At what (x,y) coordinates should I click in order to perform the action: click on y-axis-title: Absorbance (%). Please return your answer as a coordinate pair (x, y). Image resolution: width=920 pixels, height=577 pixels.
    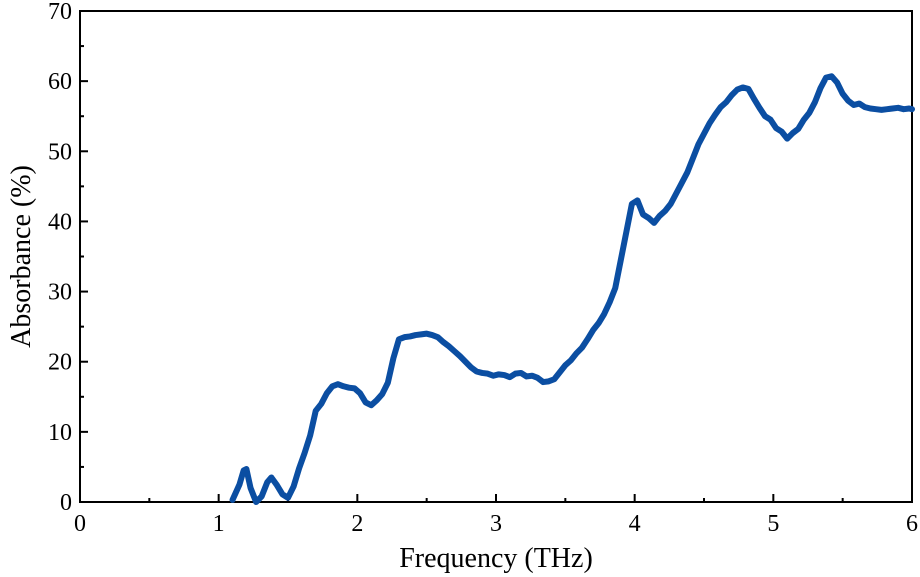
    Looking at the image, I should click on (21, 256).